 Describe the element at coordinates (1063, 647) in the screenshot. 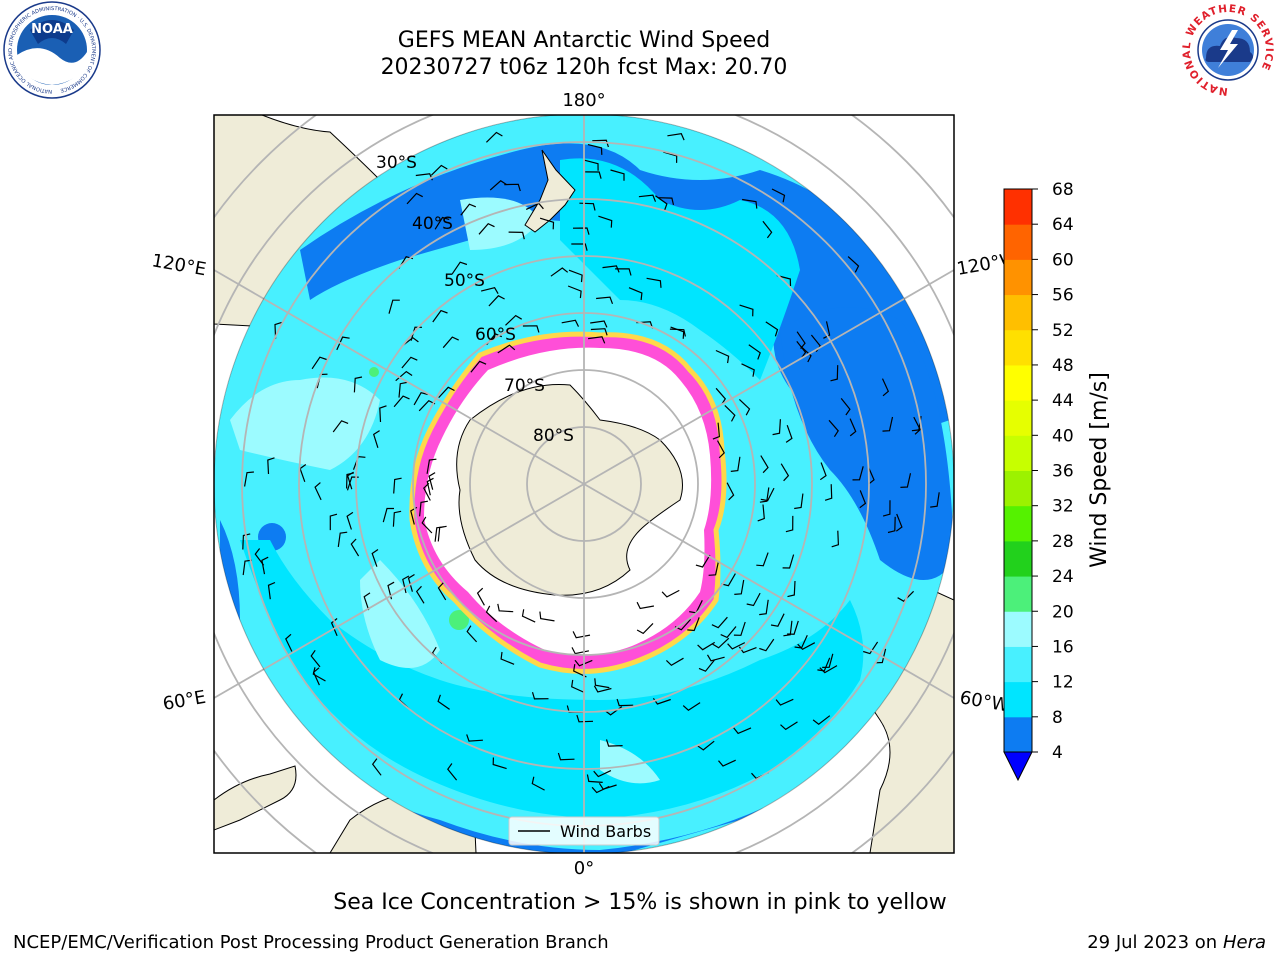

I see `colorbar-tick-label: 16` at that location.